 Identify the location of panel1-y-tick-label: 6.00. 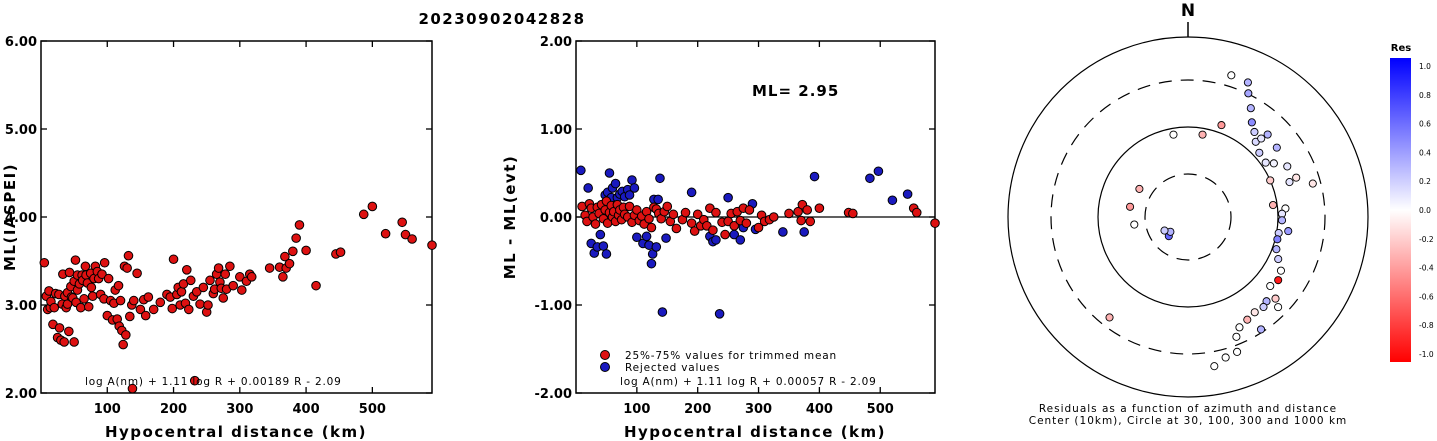
(21, 42).